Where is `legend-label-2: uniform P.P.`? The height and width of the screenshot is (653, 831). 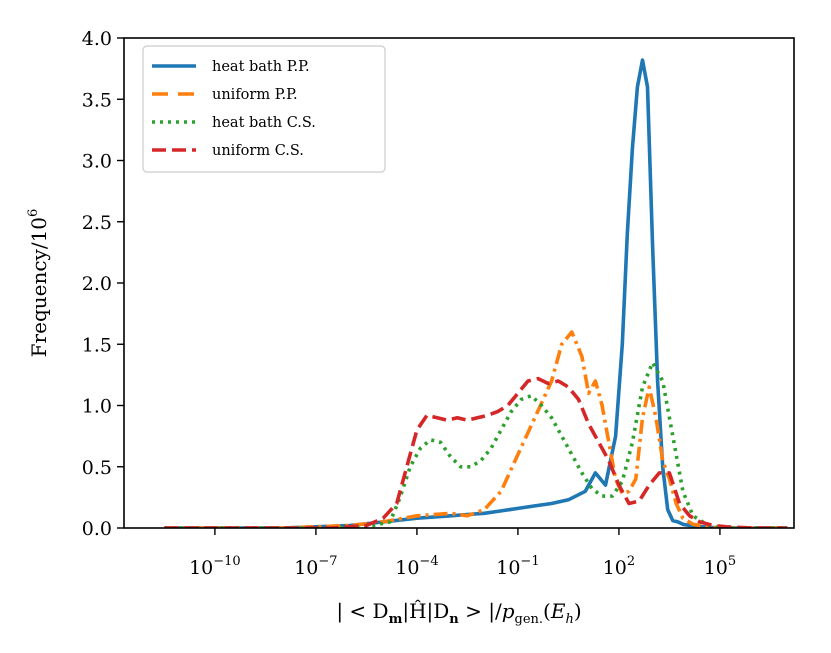 legend-label-2: uniform P.P. is located at coordinates (255, 95).